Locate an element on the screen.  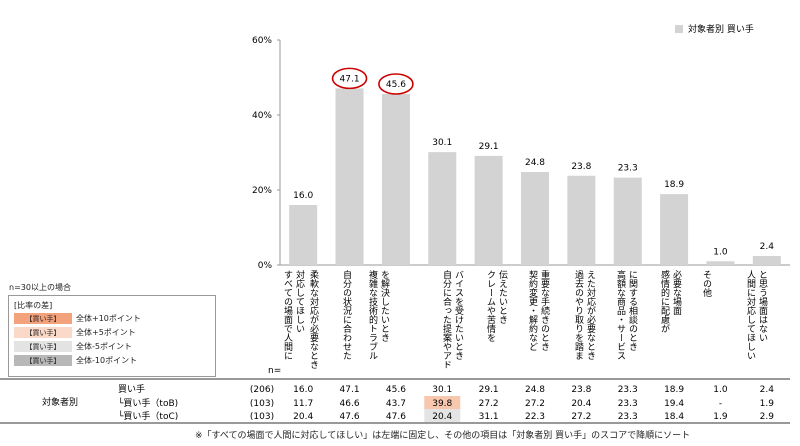
bar-value-label: 1.0 is located at coordinates (720, 252).